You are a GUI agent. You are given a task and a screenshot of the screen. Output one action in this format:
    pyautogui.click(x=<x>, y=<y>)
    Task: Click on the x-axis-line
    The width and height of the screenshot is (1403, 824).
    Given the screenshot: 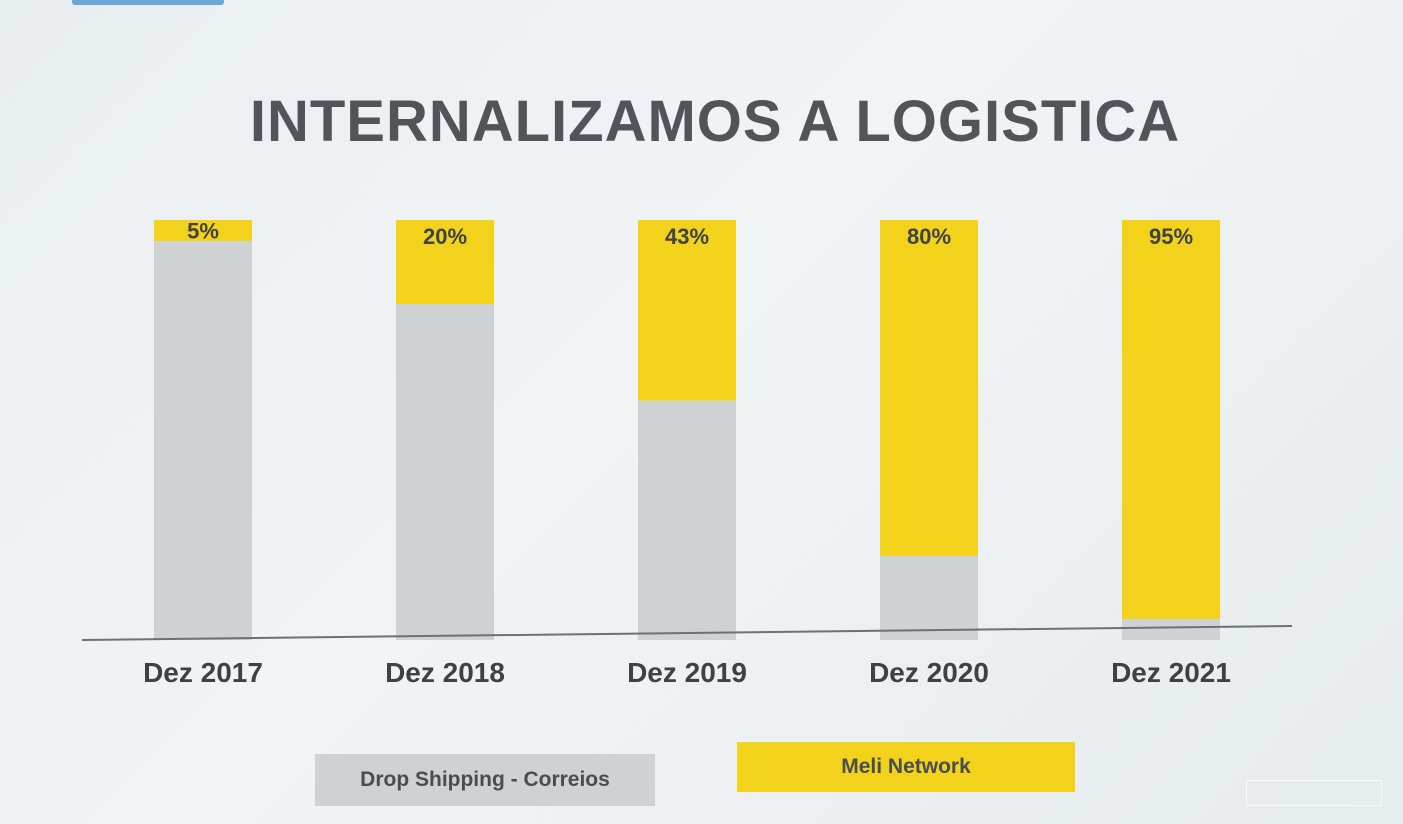 What is the action you would take?
    pyautogui.click(x=687, y=633)
    